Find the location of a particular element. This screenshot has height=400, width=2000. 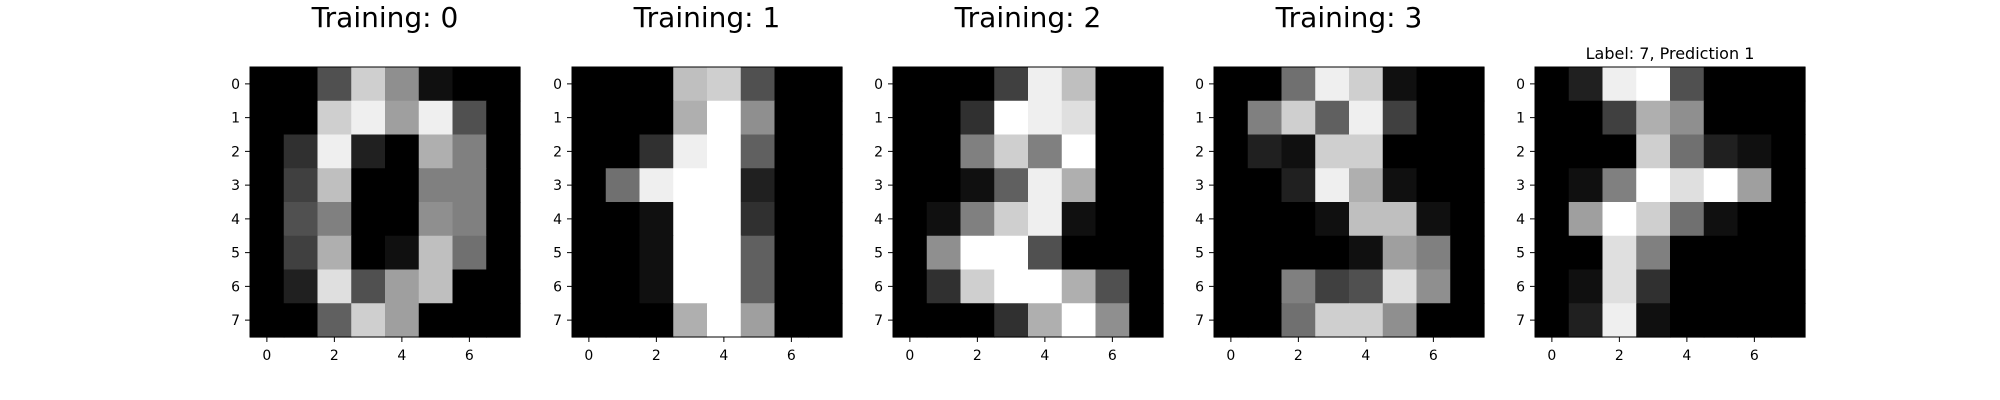

x-tick-label: 4 is located at coordinates (401, 356).